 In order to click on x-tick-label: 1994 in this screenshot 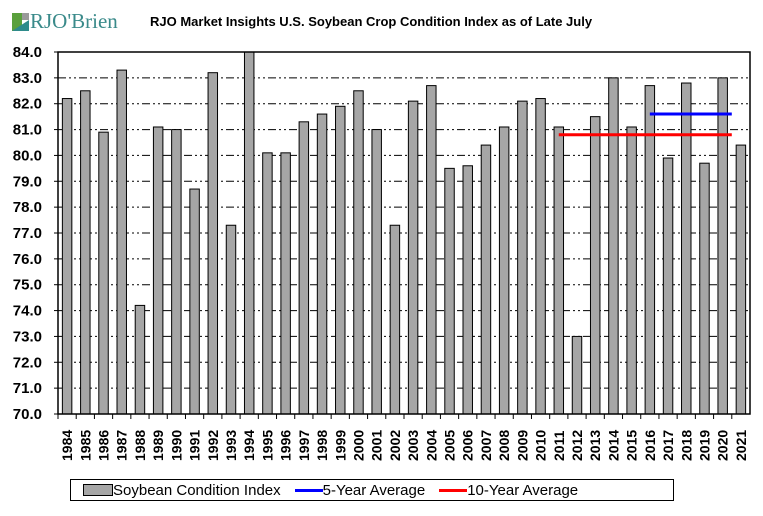, I will do `click(249, 445)`.